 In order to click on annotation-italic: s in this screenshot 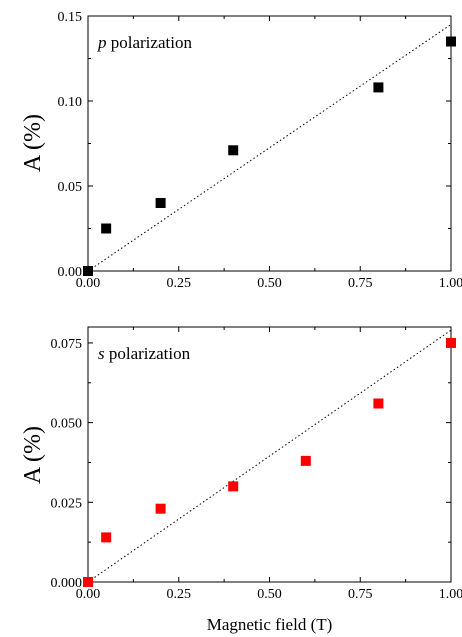, I will do `click(101, 353)`.